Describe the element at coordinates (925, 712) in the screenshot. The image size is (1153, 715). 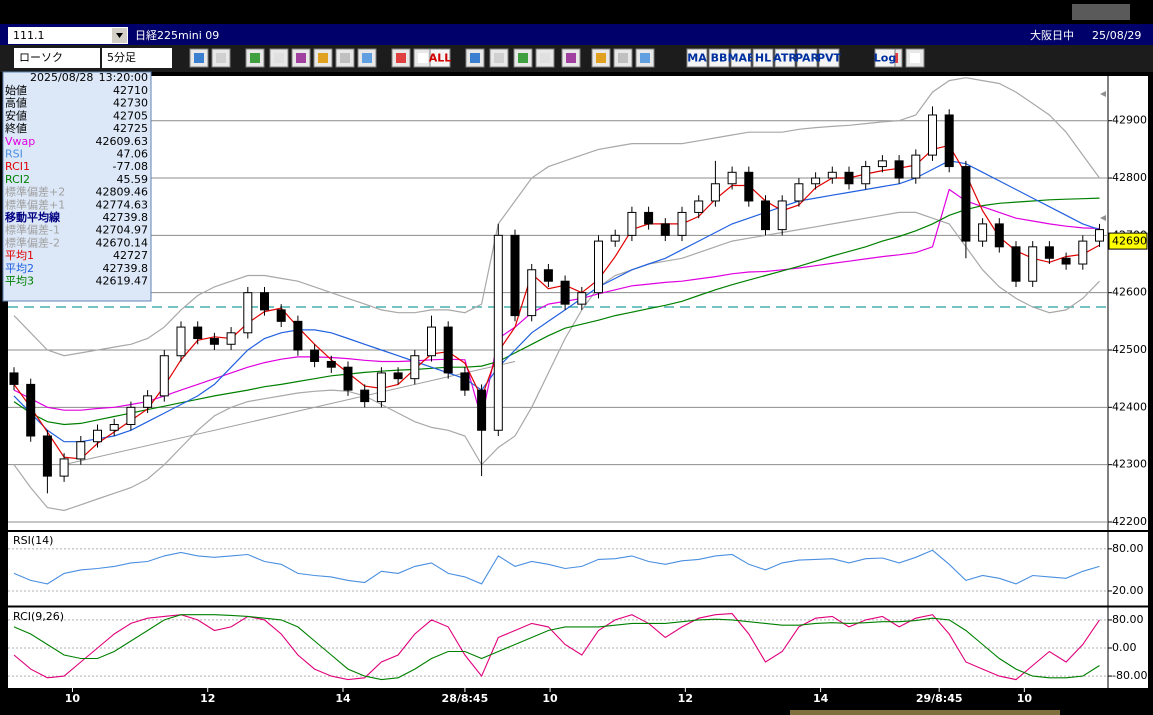
I see `scrollbar-thumb` at that location.